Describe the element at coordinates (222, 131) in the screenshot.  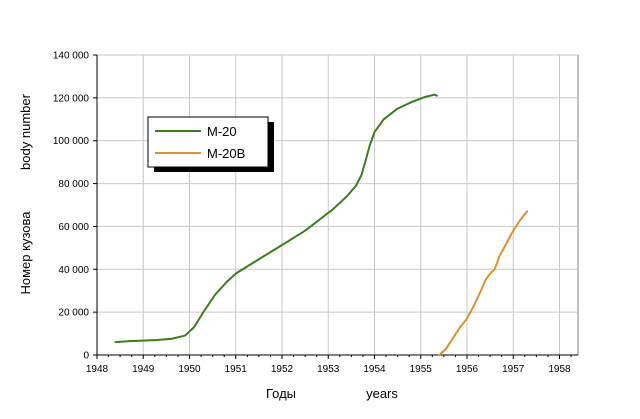
I see `legend-label-m20: M-20` at that location.